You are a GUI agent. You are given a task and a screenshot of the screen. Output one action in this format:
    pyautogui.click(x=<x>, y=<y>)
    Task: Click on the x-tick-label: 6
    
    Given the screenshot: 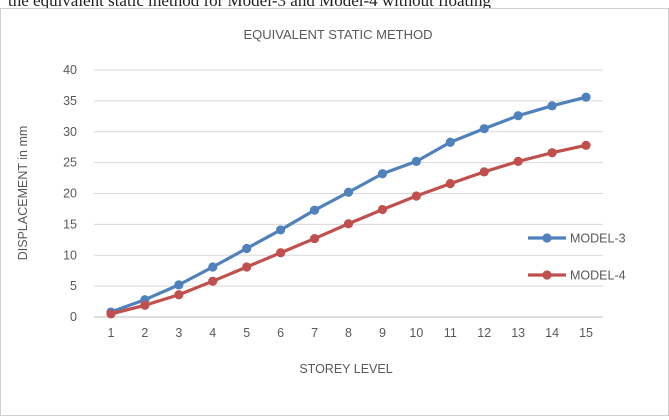 What is the action you would take?
    pyautogui.click(x=280, y=333)
    